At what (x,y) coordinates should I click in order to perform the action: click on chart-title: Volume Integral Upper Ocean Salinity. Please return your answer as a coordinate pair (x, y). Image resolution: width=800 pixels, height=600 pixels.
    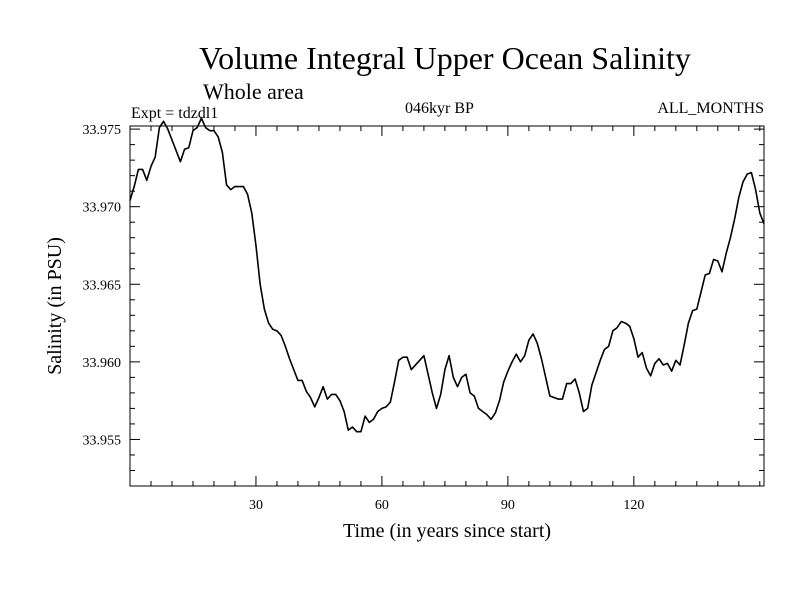
    Looking at the image, I should click on (445, 58).